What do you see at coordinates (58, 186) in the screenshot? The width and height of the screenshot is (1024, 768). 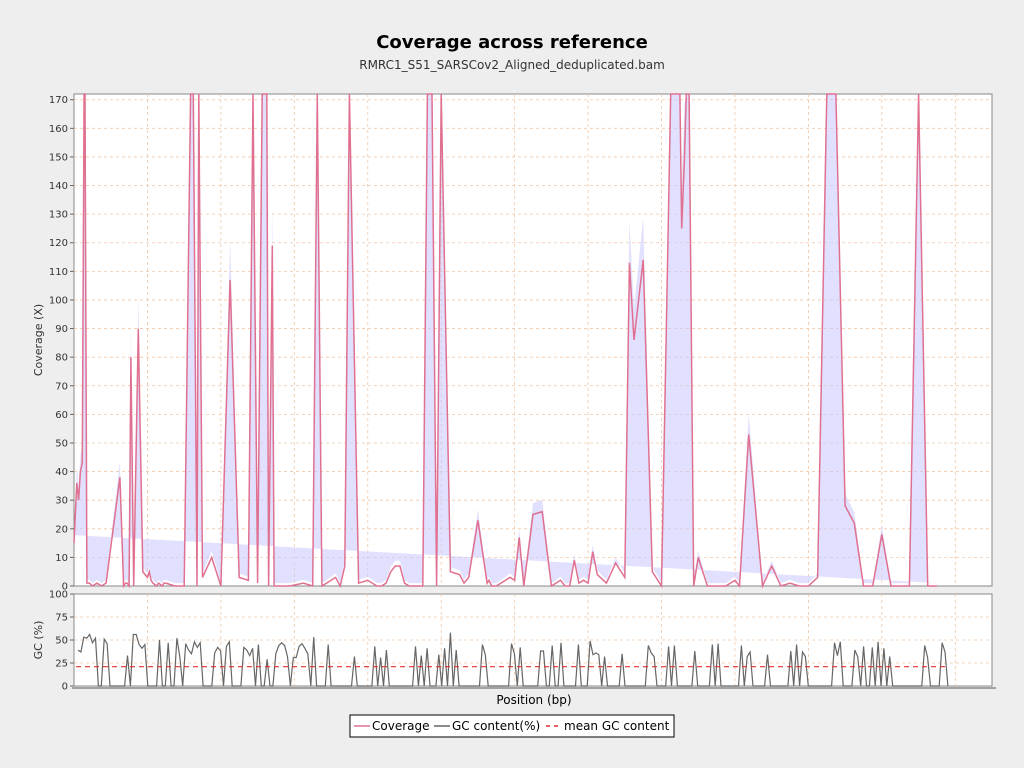 I see `coverage-y-tick-label: 140` at bounding box center [58, 186].